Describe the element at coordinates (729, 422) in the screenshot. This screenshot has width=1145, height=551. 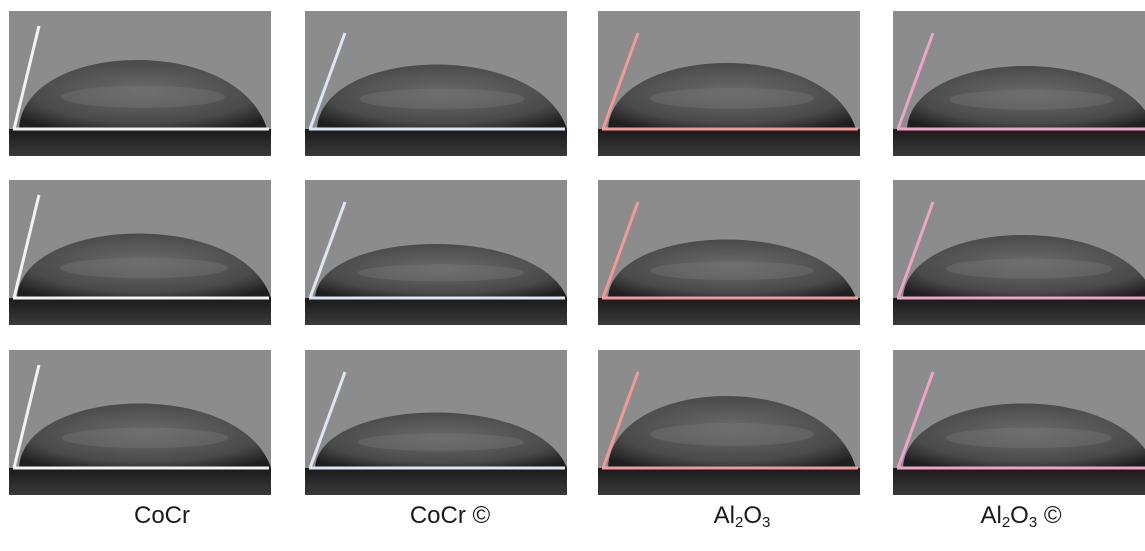
I see `al2o3-row-3-photo` at that location.